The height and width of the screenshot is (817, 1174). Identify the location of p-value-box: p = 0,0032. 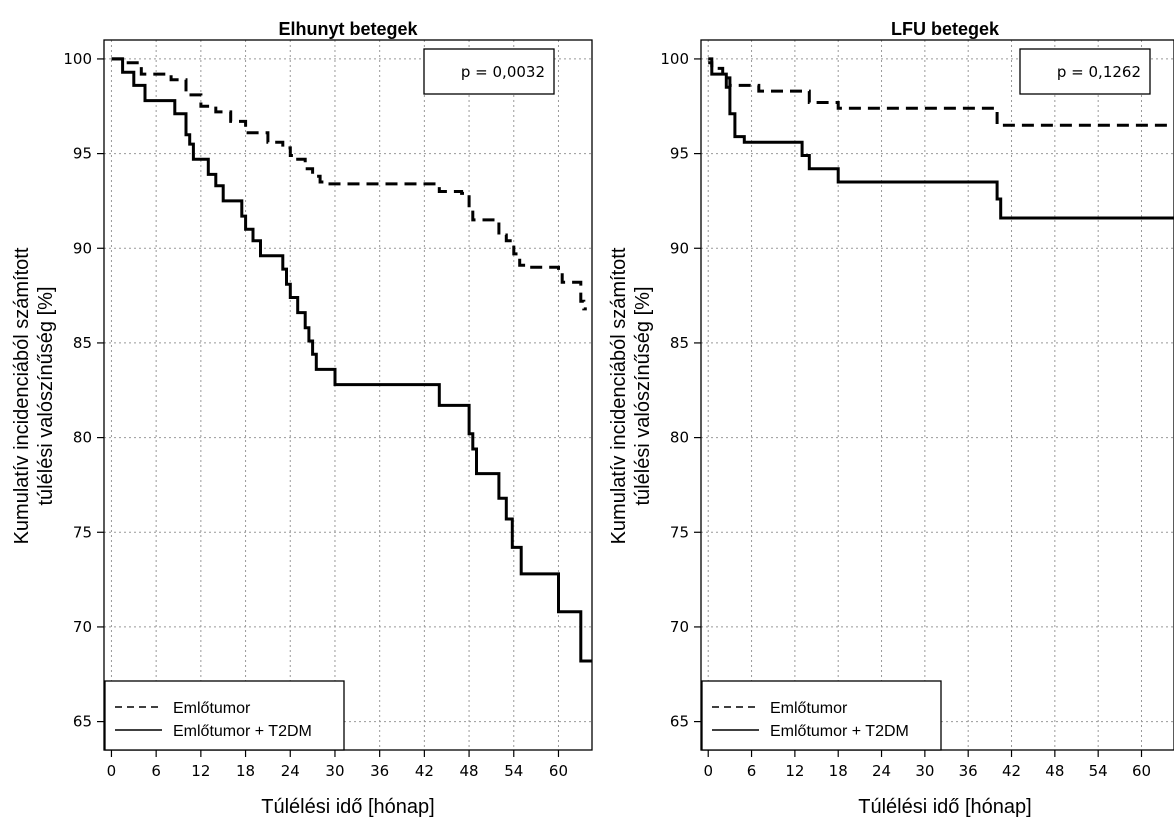
(489, 71).